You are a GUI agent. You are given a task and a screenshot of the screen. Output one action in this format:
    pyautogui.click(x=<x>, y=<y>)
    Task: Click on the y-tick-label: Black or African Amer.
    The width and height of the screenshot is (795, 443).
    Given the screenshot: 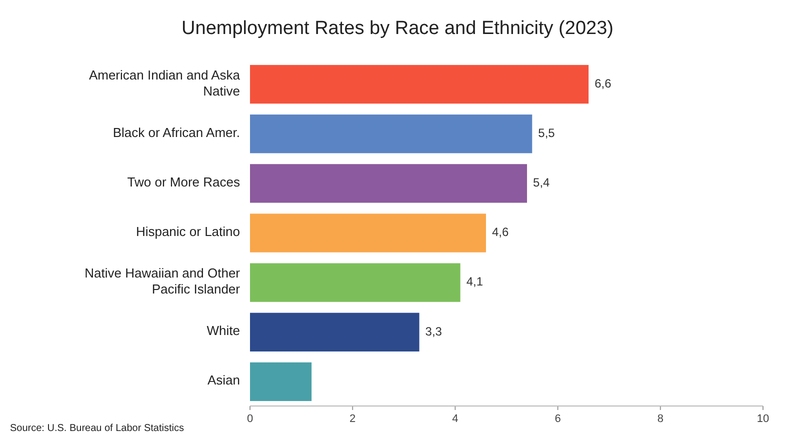 What is the action you would take?
    pyautogui.click(x=176, y=132)
    